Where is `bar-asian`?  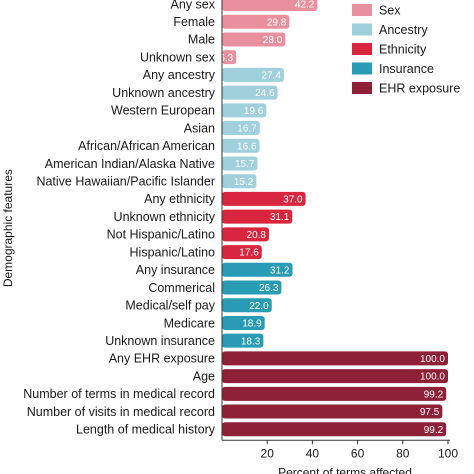 bar-asian is located at coordinates (241, 128).